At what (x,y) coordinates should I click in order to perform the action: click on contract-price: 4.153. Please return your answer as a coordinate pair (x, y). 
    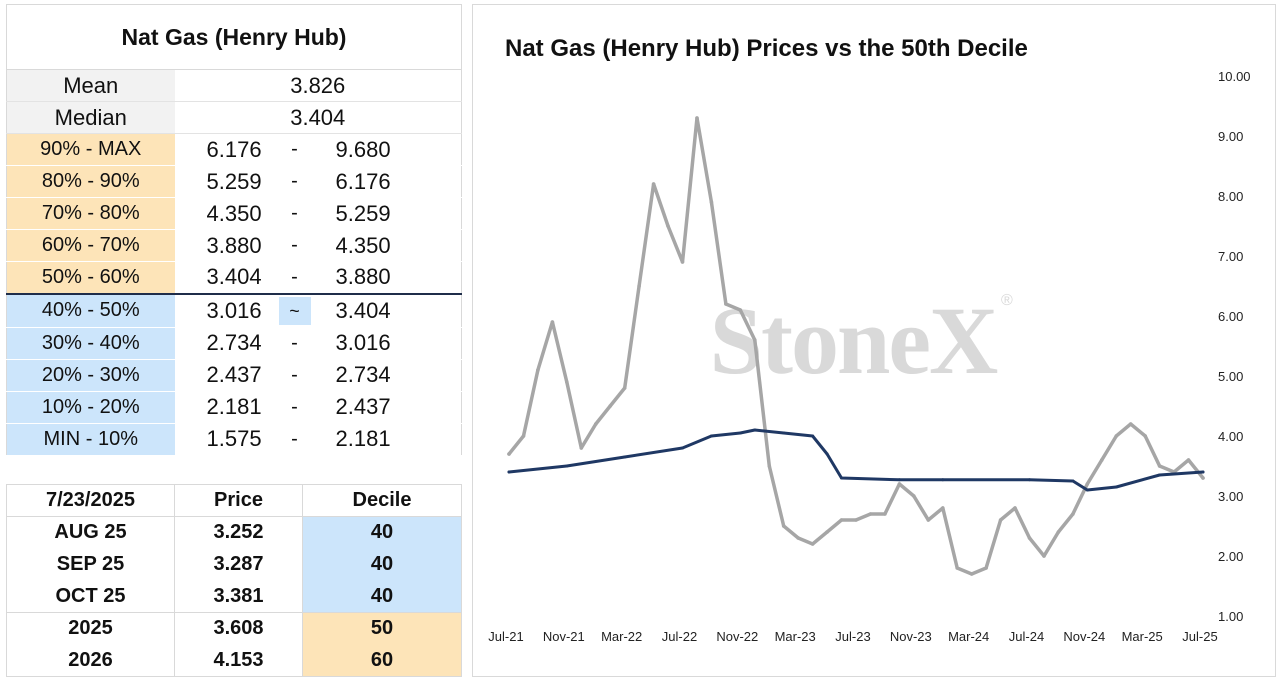
    Looking at the image, I should click on (238, 660).